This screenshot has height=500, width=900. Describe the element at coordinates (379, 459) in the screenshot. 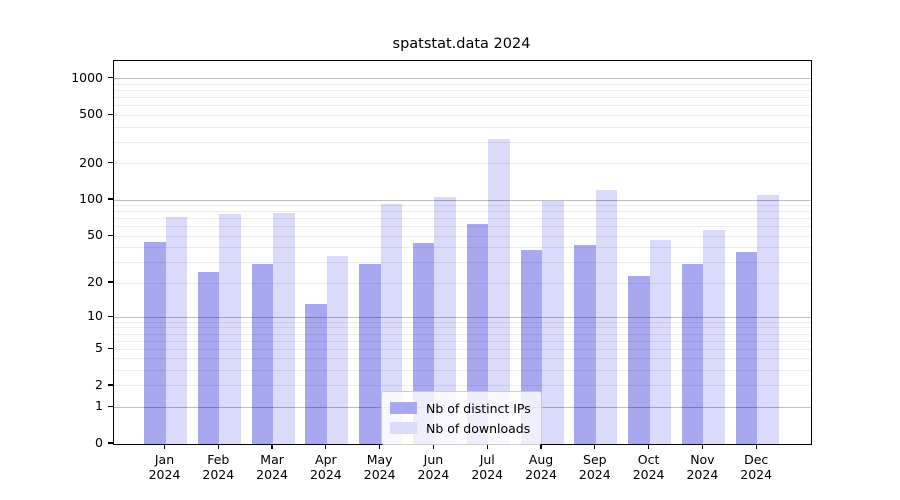

I see `x-tick-month: May` at that location.